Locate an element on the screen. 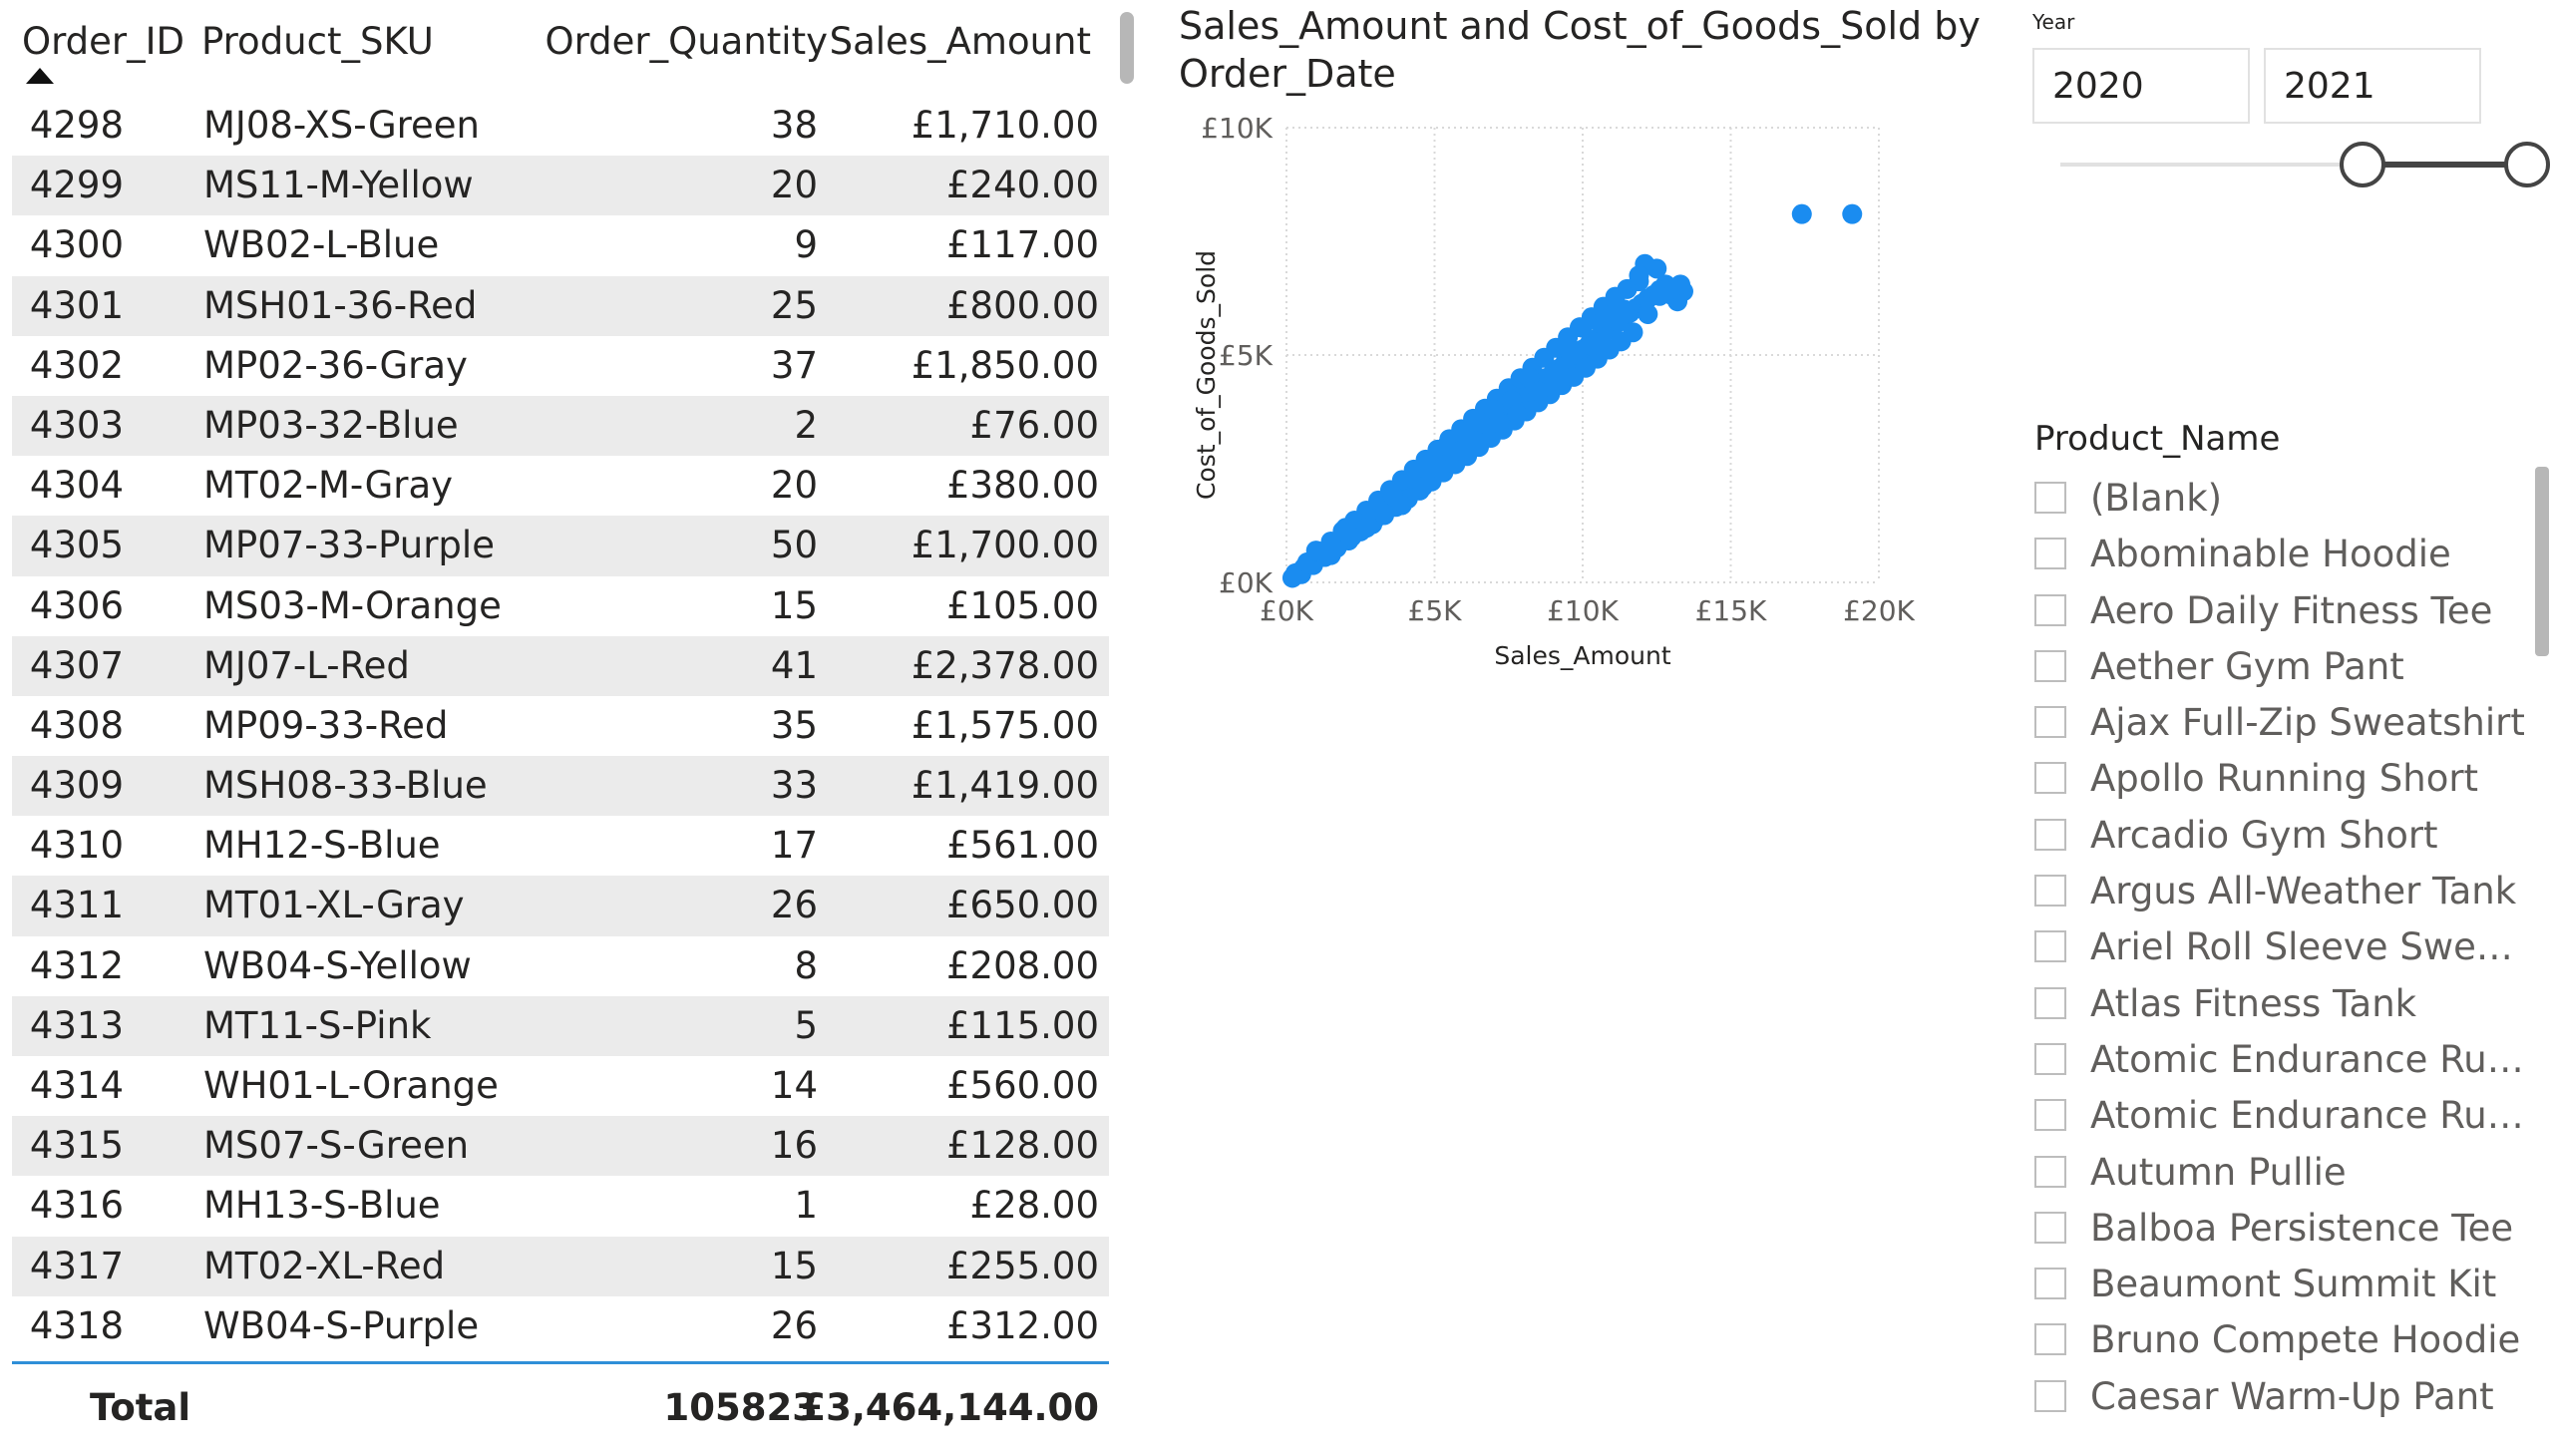 The width and height of the screenshot is (2553, 1456). product-slicer-item: Autumn Pullie is located at coordinates (2284, 1173).